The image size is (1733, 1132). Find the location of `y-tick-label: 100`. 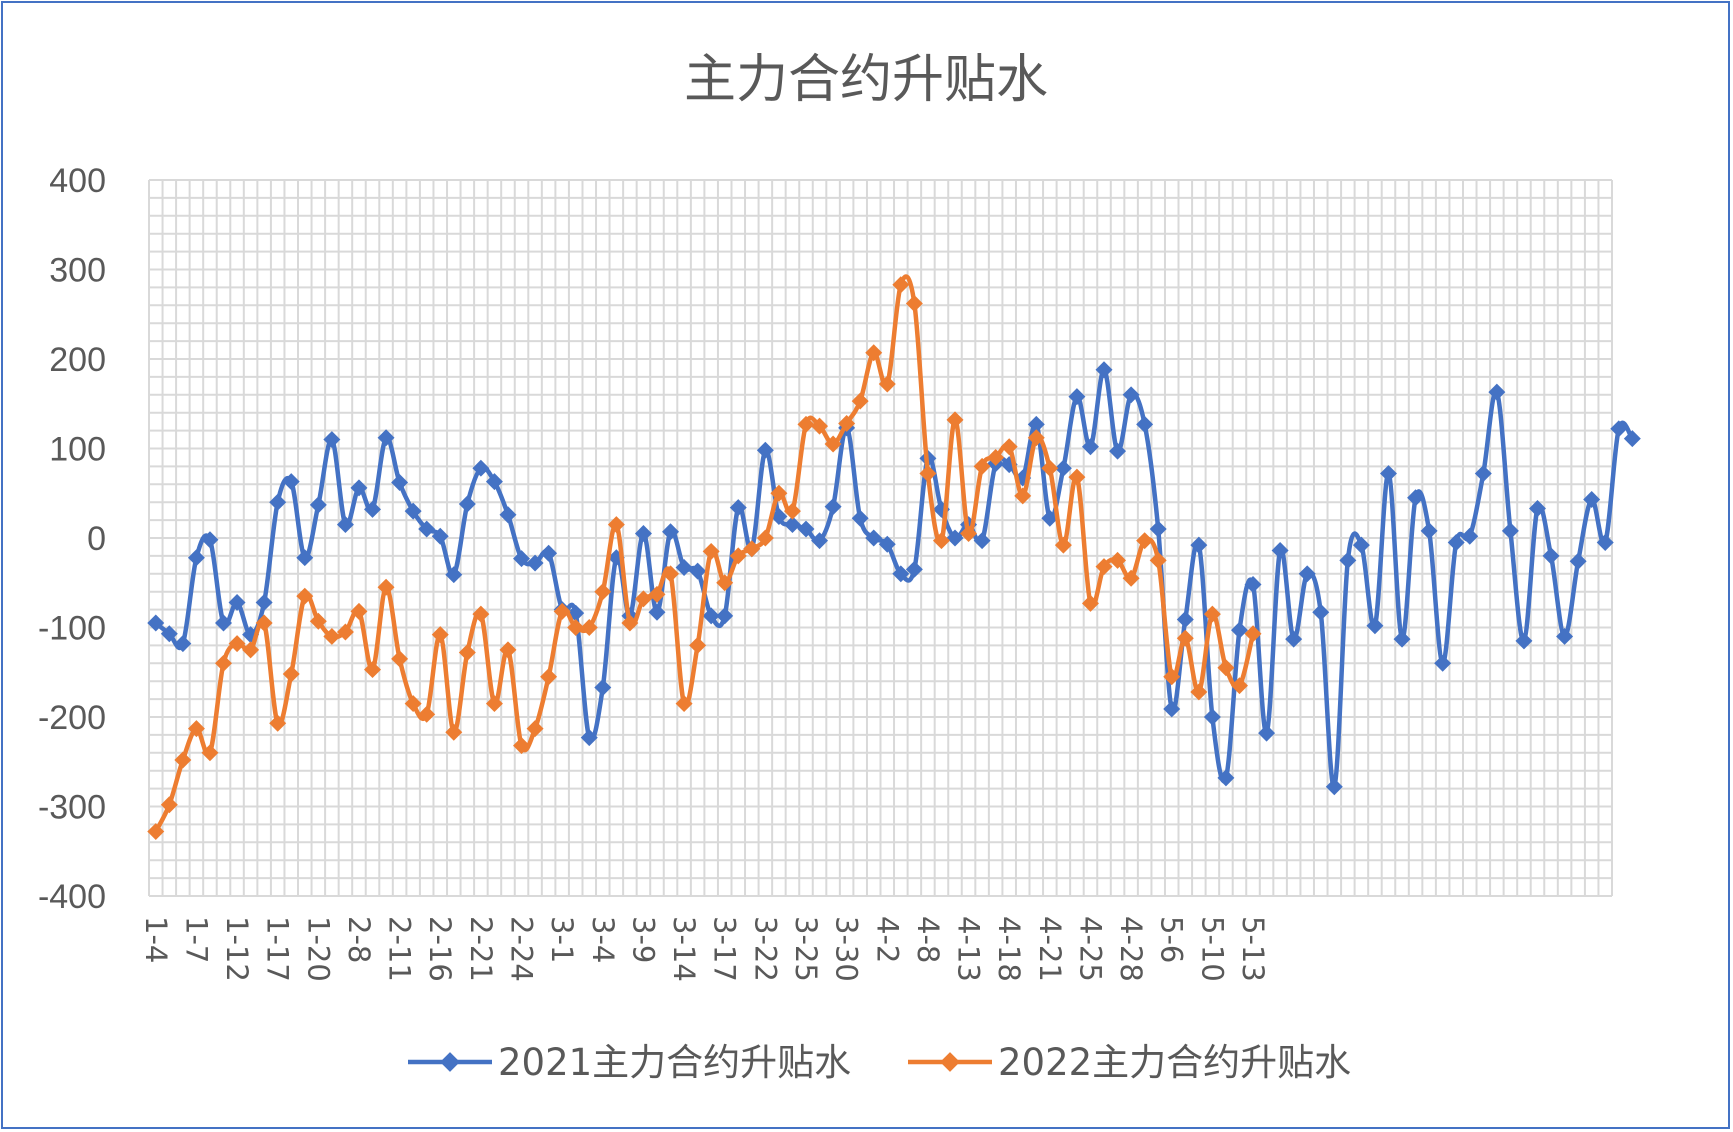

y-tick-label: 100 is located at coordinates (77, 450).